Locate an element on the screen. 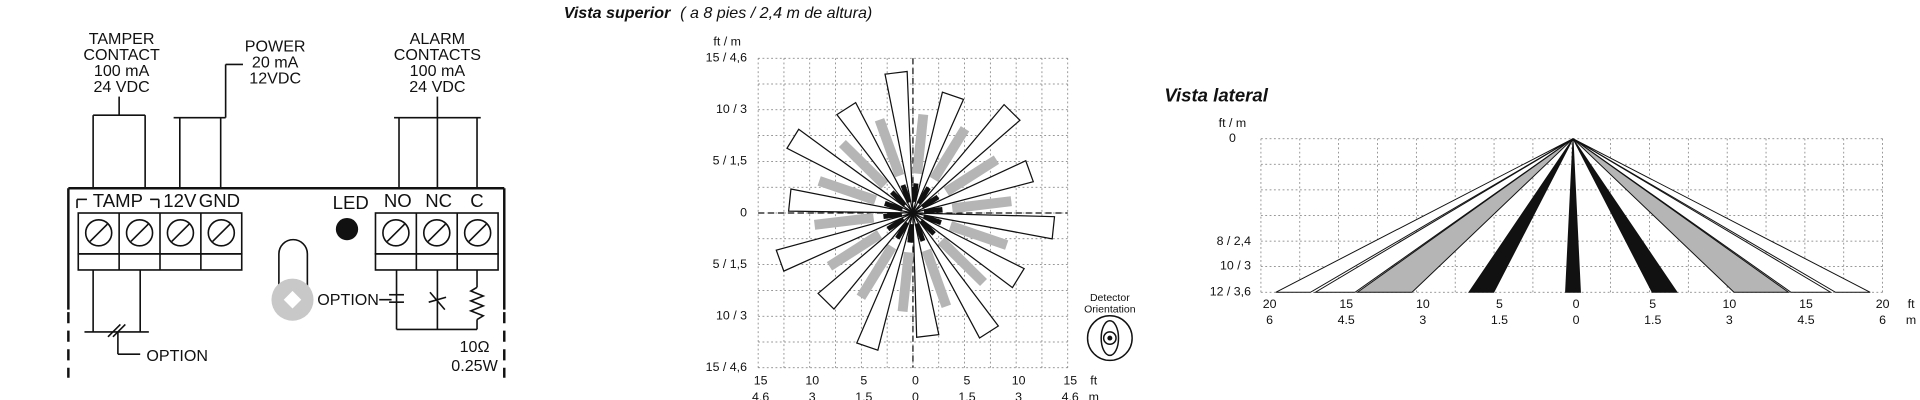 Image resolution: width=1920 pixels, height=400 pixels. alarm-label: ALARM is located at coordinates (437, 39).